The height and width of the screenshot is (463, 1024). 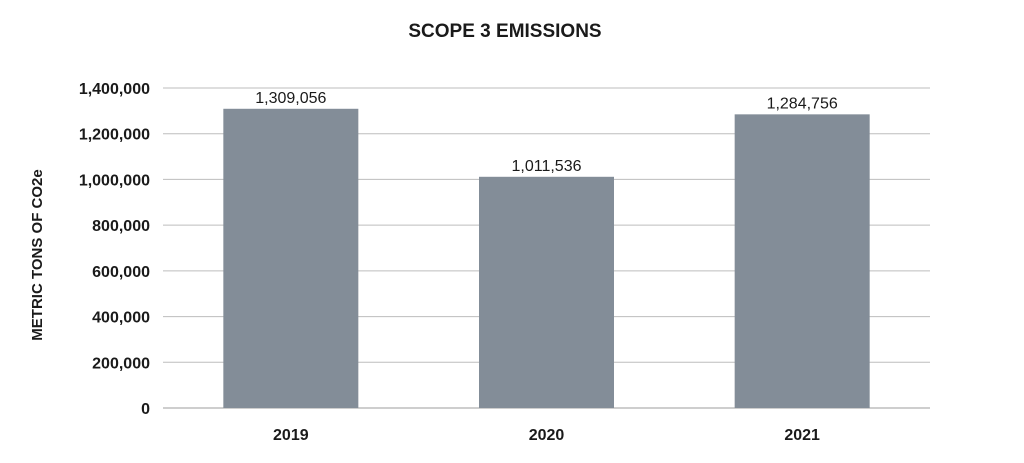 What do you see at coordinates (290, 98) in the screenshot?
I see `data-label: 1,309,056` at bounding box center [290, 98].